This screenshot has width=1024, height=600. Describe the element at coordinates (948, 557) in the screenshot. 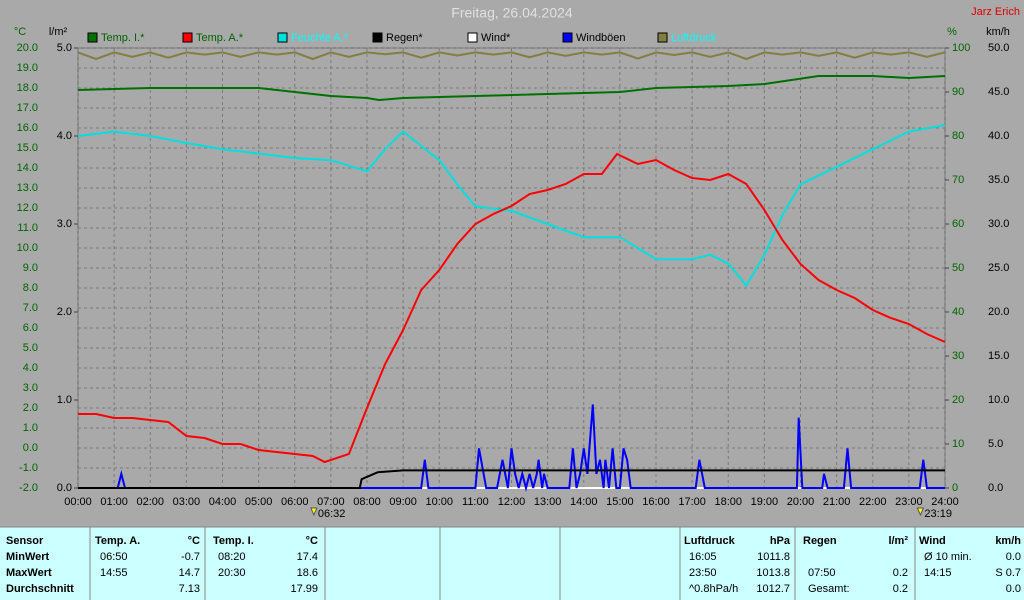

I see `table-cell: Ø 10 min.` at that location.